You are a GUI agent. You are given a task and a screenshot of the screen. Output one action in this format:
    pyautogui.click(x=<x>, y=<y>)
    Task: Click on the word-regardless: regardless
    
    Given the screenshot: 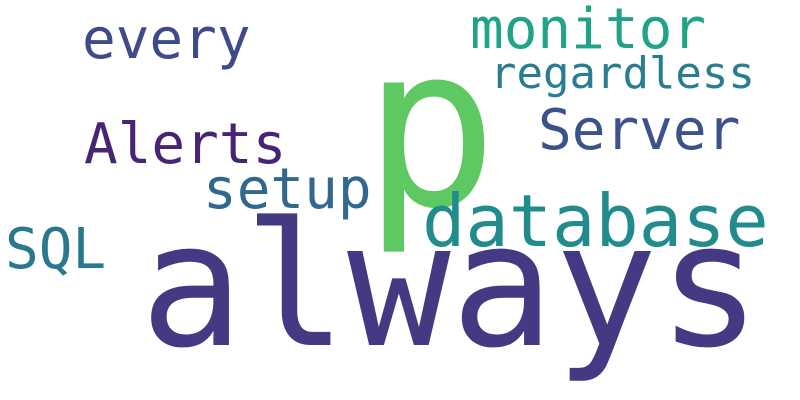 What is the action you would take?
    pyautogui.click(x=622, y=73)
    